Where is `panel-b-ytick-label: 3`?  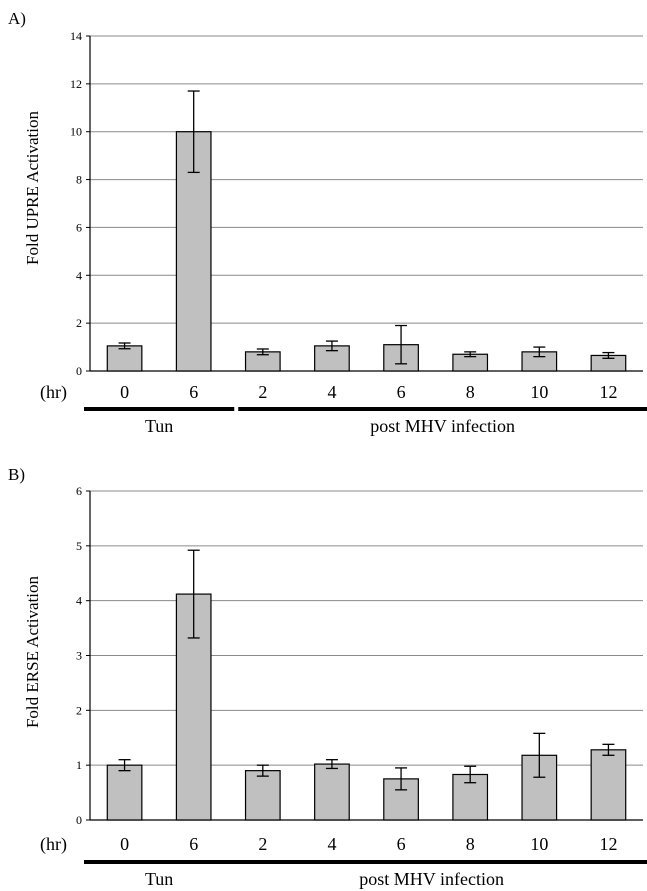
panel-b-ytick-label: 3 is located at coordinates (79, 656).